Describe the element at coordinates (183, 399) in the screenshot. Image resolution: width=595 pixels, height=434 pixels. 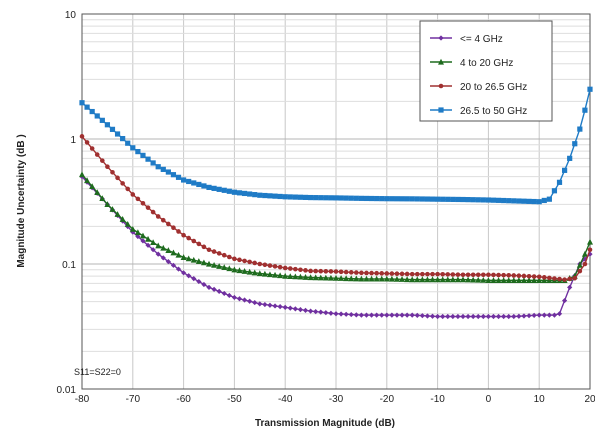
I see `x-tick-label: -60` at that location.